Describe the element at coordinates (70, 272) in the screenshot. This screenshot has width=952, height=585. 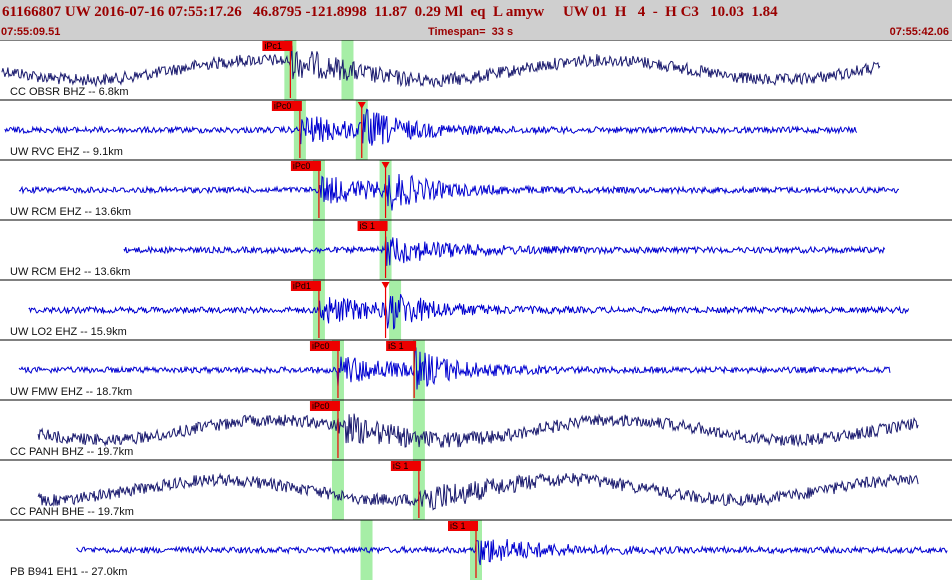
I see `trace-label: UW RCM EH2 -- 13.6km` at that location.